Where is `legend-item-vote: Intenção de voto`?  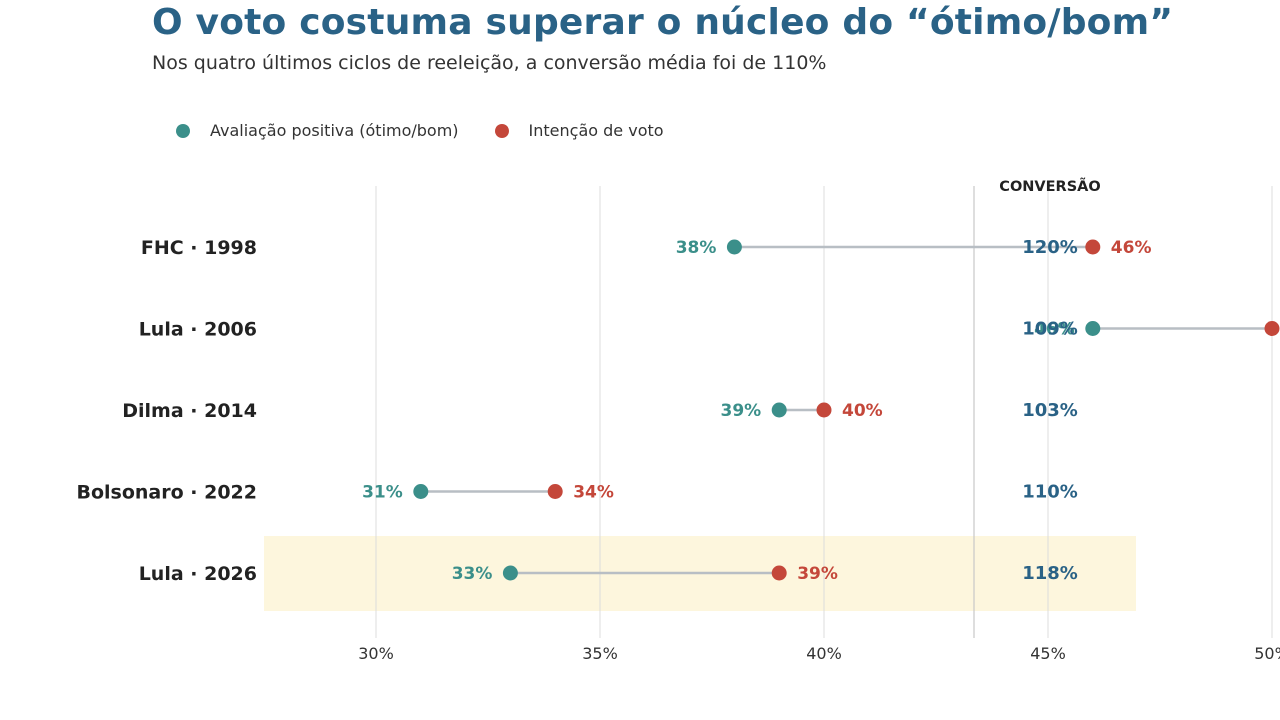
legend-item-vote: Intenção de voto is located at coordinates (579, 130).